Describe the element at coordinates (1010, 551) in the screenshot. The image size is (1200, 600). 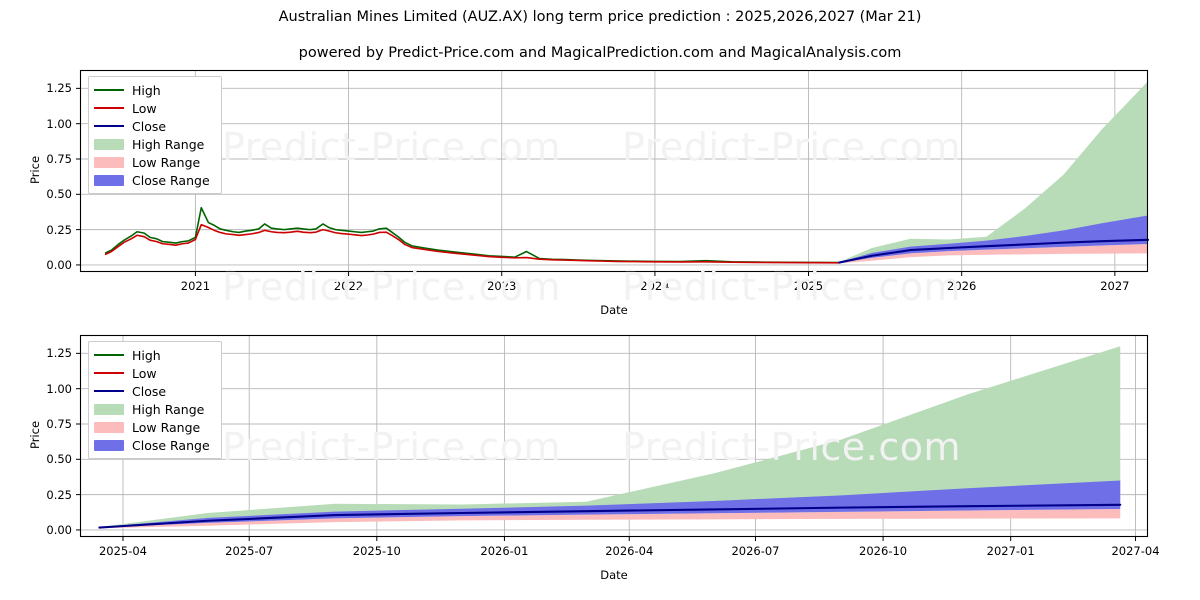
I see `x-tick-label: 2027-01` at that location.